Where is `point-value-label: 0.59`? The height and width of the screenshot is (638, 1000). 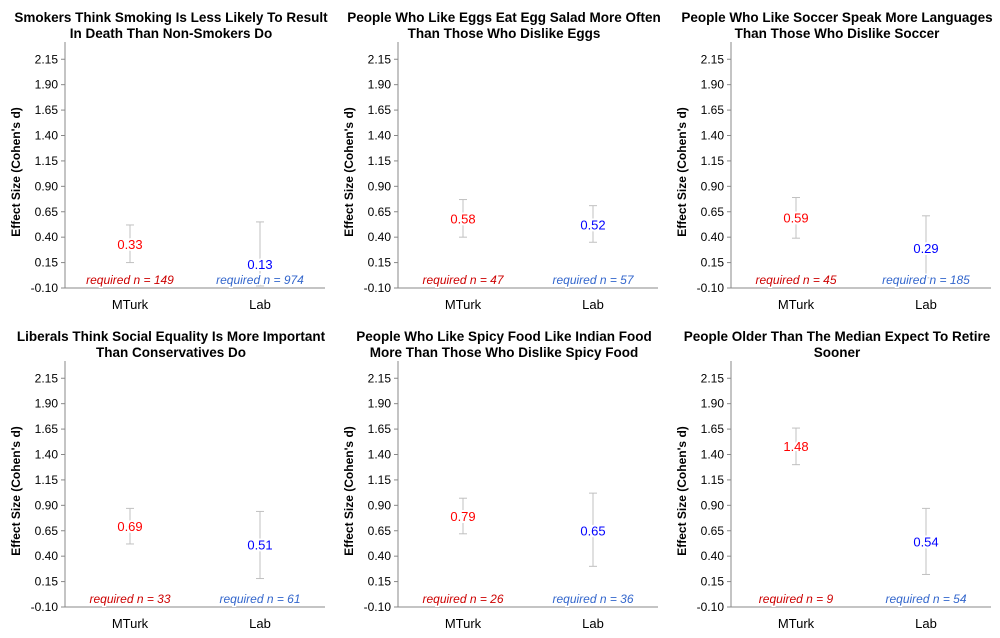
point-value-label: 0.59 is located at coordinates (795, 217).